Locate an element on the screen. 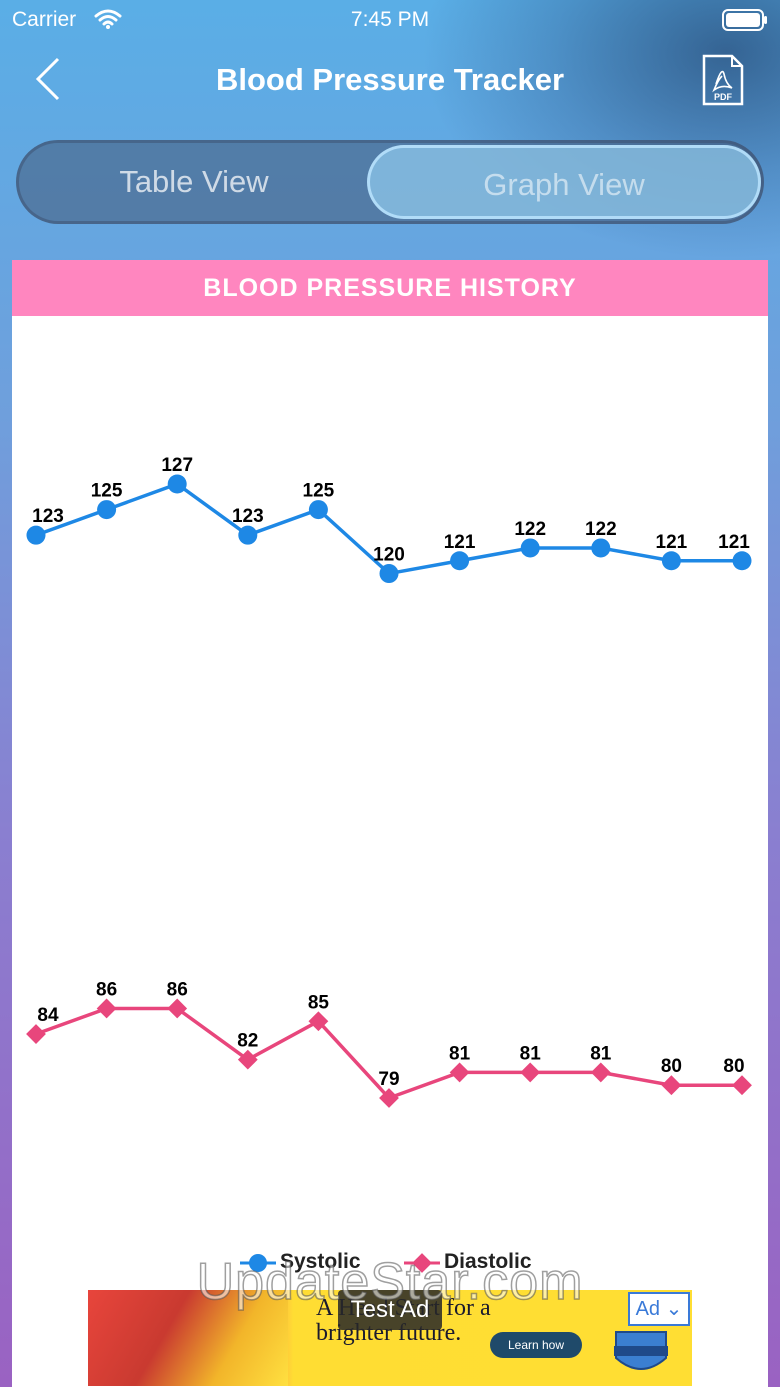  pdf-file-icon: PDF is located at coordinates (723, 80).